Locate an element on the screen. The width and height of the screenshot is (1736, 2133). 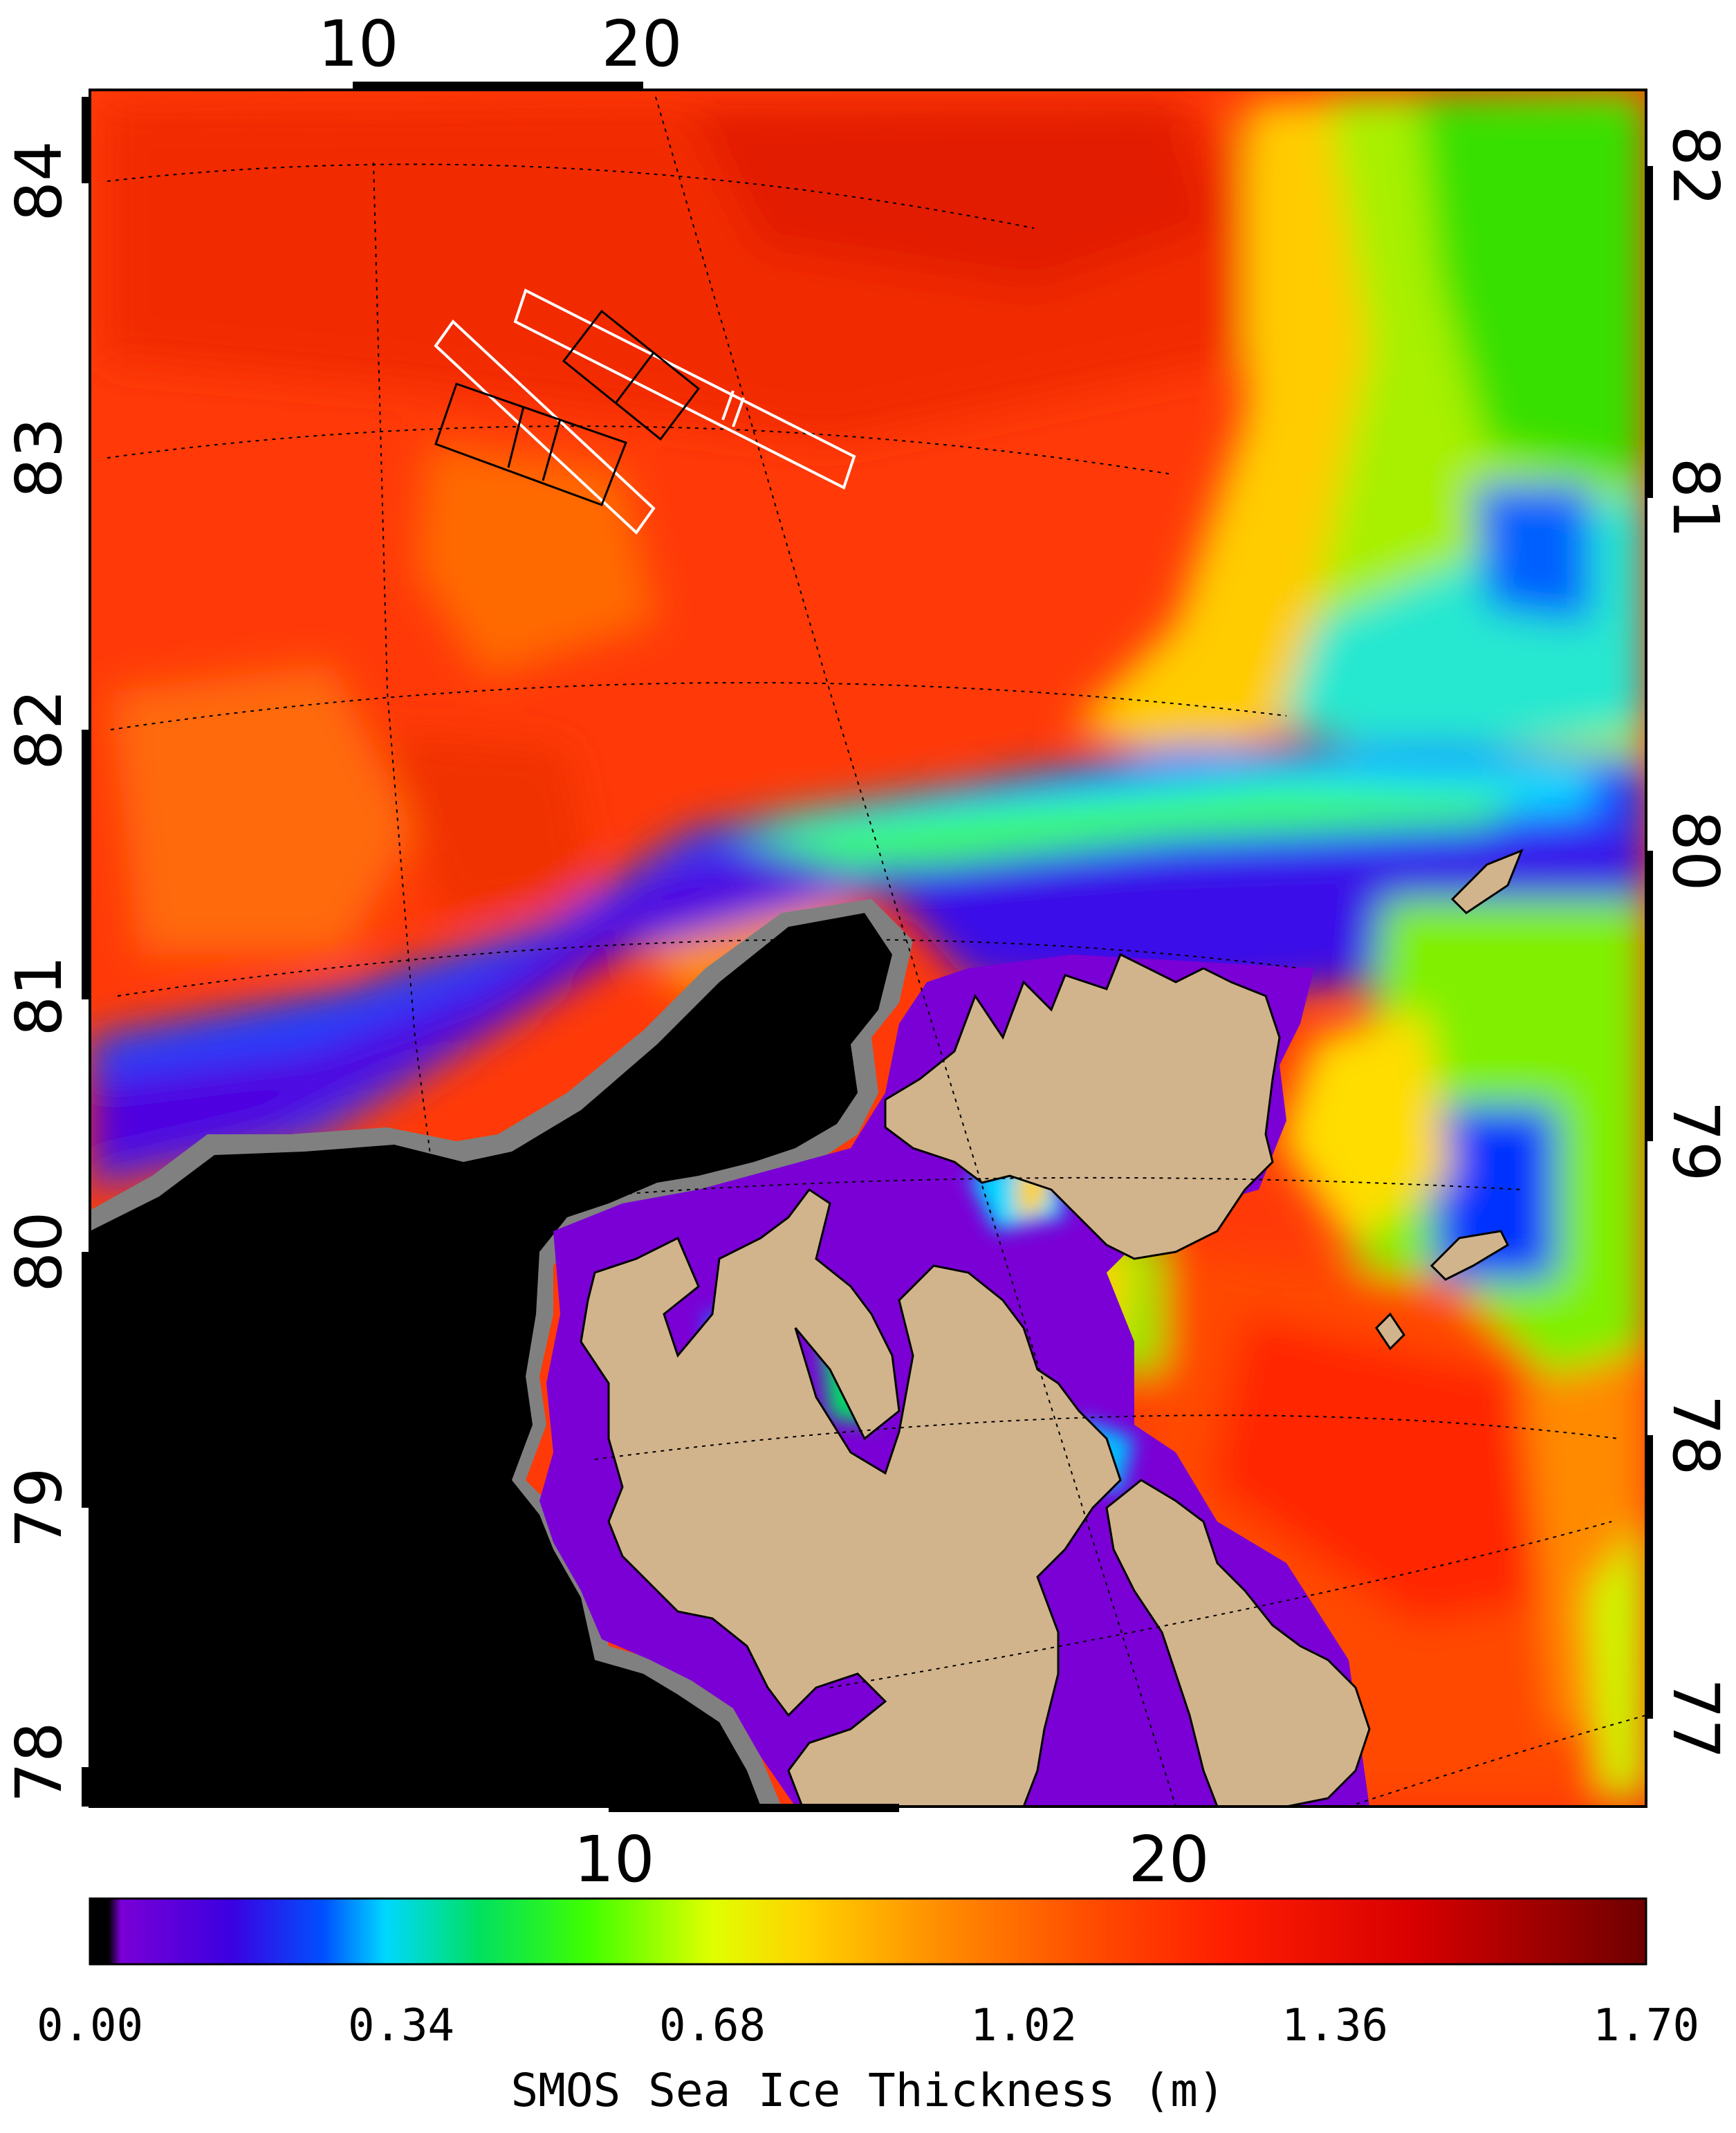
right-lat-label: 78 is located at coordinates (1696, 1435).